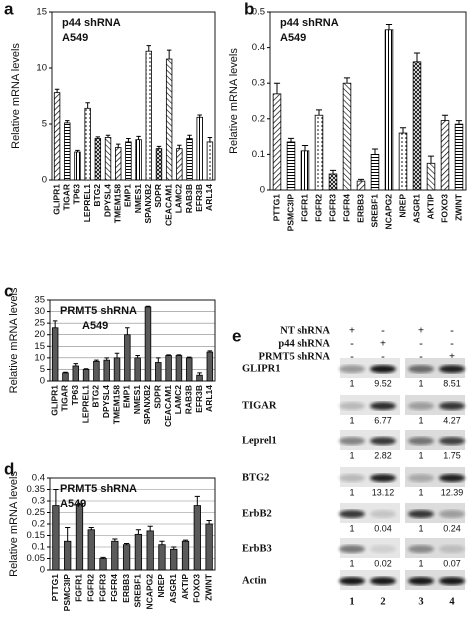 This screenshot has width=472, height=622. What do you see at coordinates (91, 588) in the screenshot?
I see `x-tick-label: FGFR2` at bounding box center [91, 588].